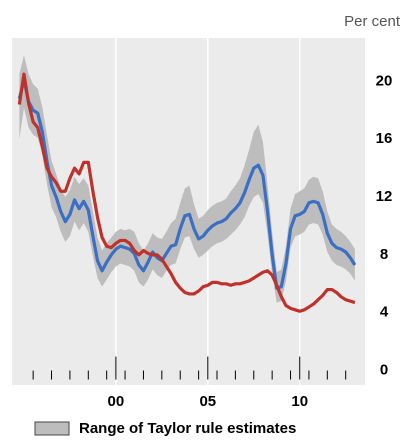 This screenshot has width=402, height=444. What do you see at coordinates (372, 21) in the screenshot?
I see `unit-label: Per cent` at bounding box center [372, 21].